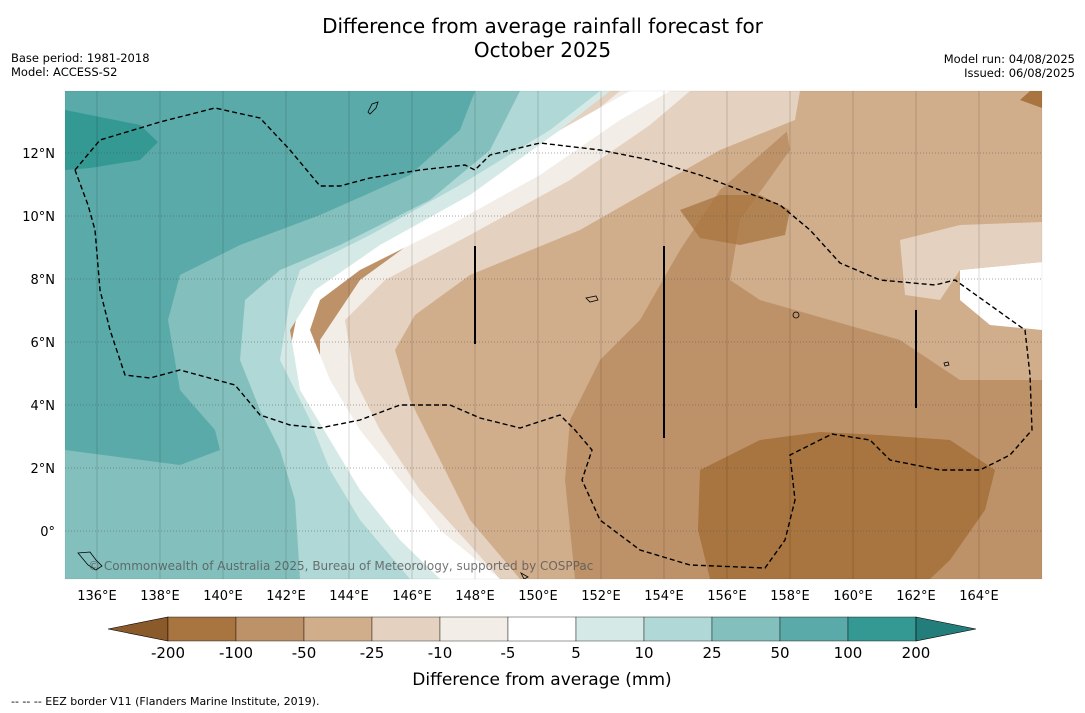 The height and width of the screenshot is (713, 1085). What do you see at coordinates (664, 596) in the screenshot?
I see `x-tick-label: 154°E` at bounding box center [664, 596].